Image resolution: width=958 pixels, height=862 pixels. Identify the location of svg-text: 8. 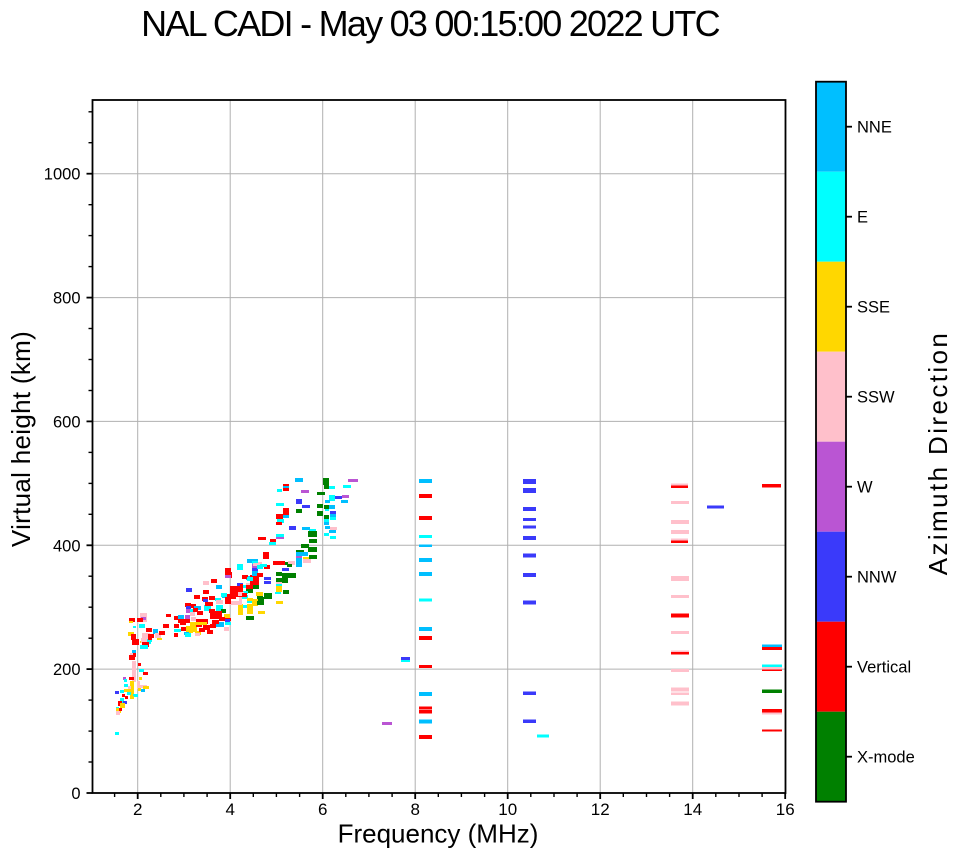
(414, 809).